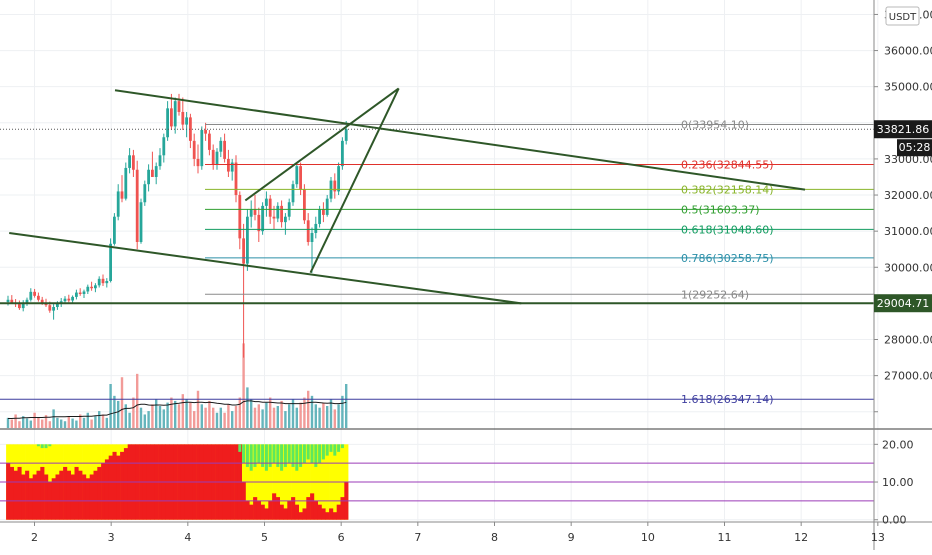 The width and height of the screenshot is (932, 555). Describe the element at coordinates (908, 51) in the screenshot. I see `price-tick-label: 36000.00` at that location.